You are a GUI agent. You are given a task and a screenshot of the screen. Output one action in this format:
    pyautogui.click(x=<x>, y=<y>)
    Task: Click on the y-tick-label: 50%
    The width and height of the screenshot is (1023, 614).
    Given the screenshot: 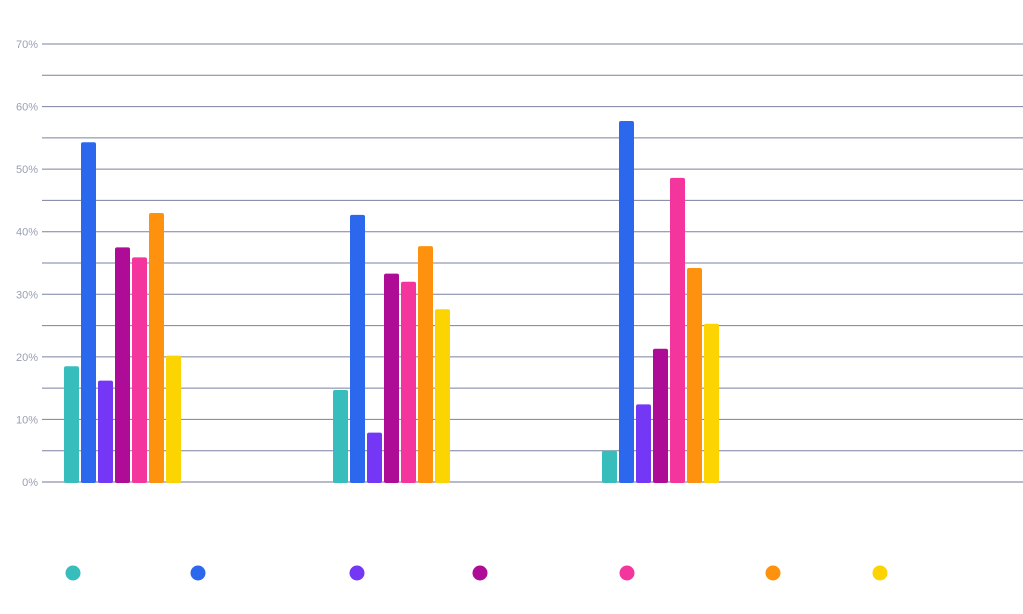 What is the action you would take?
    pyautogui.click(x=27, y=170)
    